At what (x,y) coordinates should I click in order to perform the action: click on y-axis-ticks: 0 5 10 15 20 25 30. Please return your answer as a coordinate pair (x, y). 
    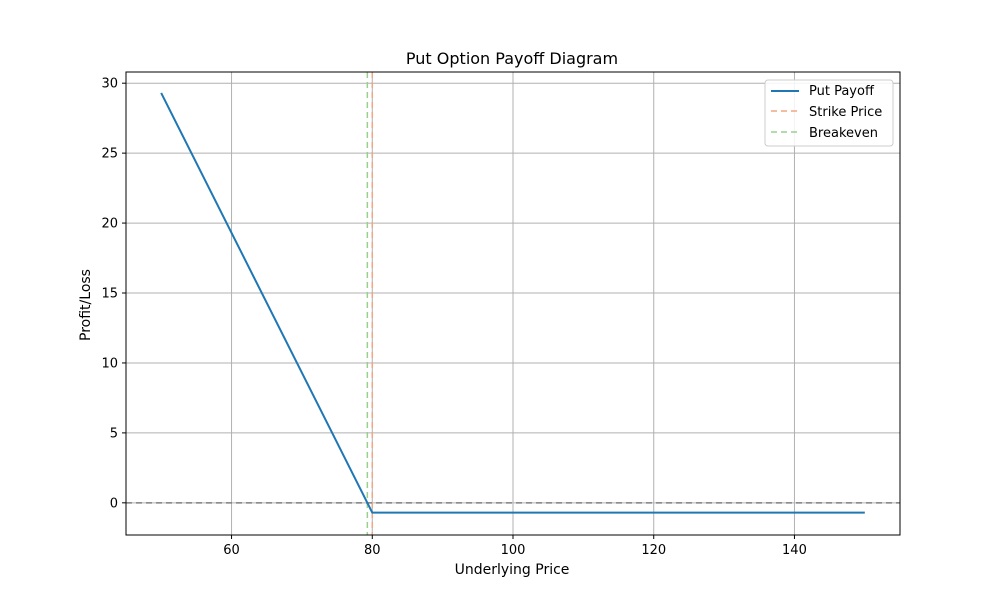
    Looking at the image, I should click on (113, 294).